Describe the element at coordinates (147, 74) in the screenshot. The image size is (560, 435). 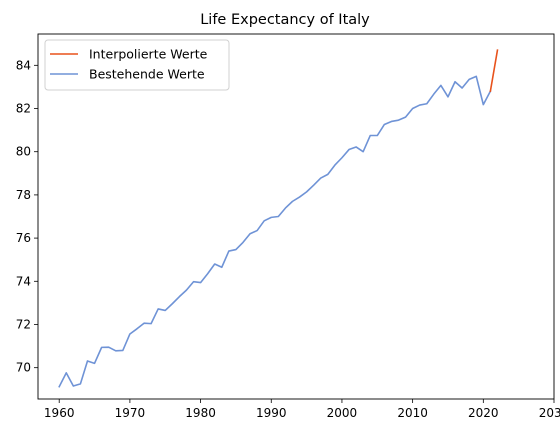
I see `legend-label-1: Bestehende Werte` at that location.